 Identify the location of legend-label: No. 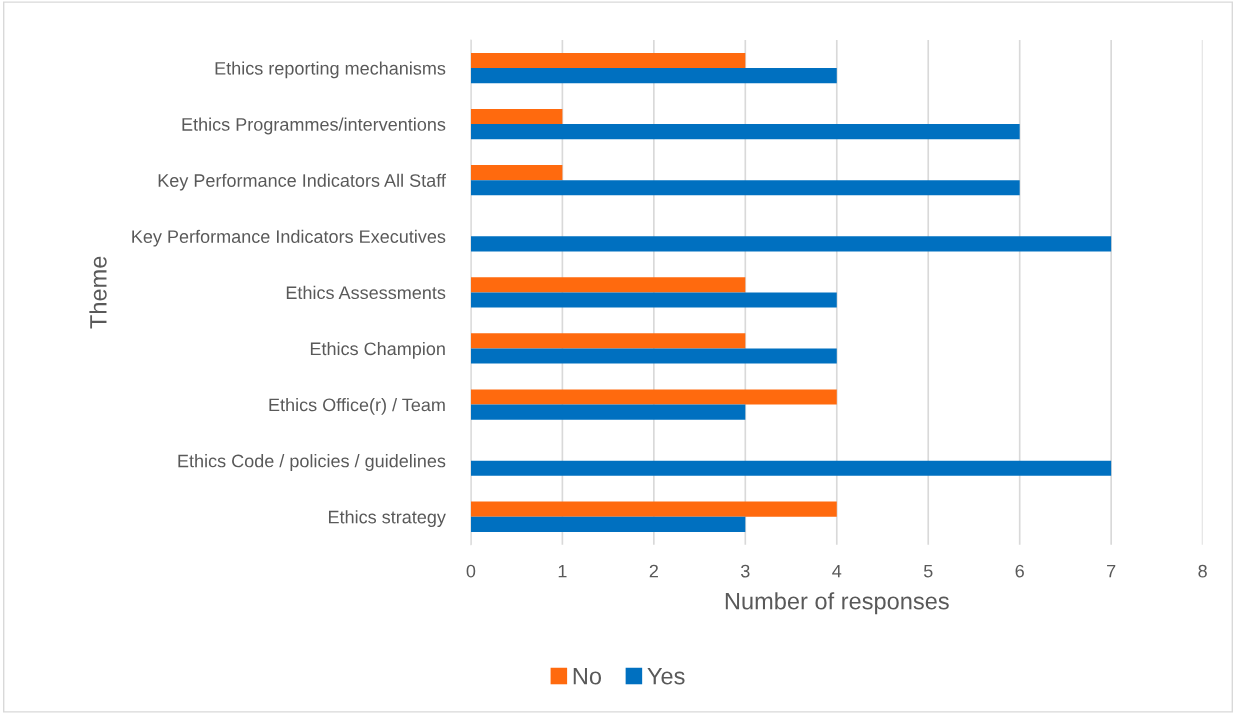
(587, 676).